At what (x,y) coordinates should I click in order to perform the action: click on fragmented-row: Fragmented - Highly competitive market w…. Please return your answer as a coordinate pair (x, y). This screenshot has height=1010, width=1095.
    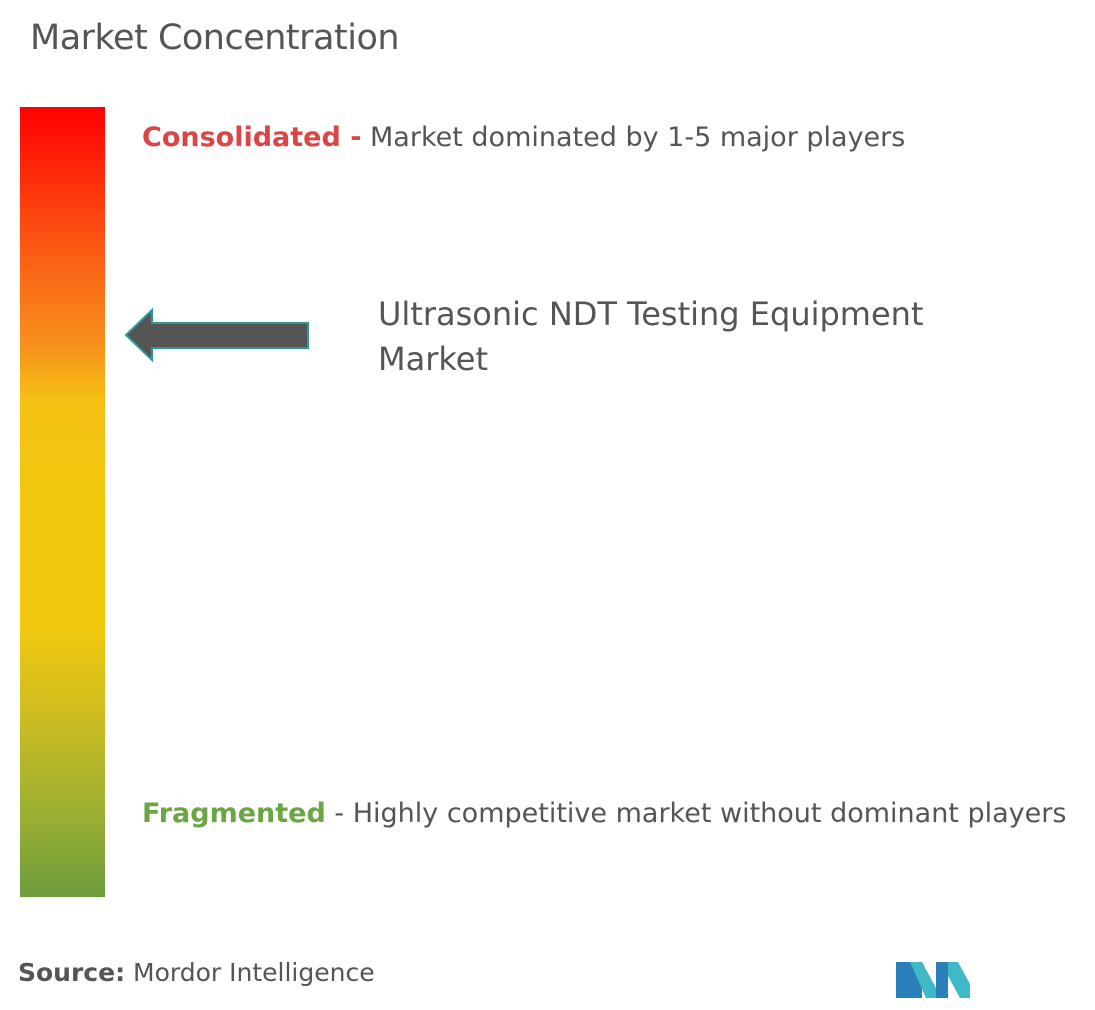
    Looking at the image, I should click on (604, 813).